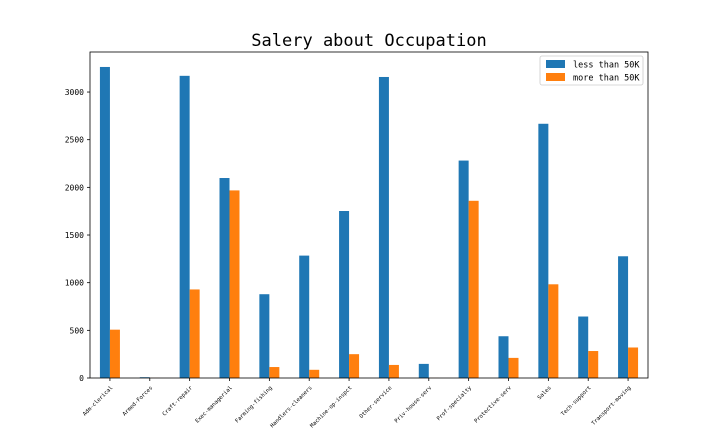 The image size is (720, 436). I want to click on bar-more-than-50k-protective-serv, so click(514, 368).